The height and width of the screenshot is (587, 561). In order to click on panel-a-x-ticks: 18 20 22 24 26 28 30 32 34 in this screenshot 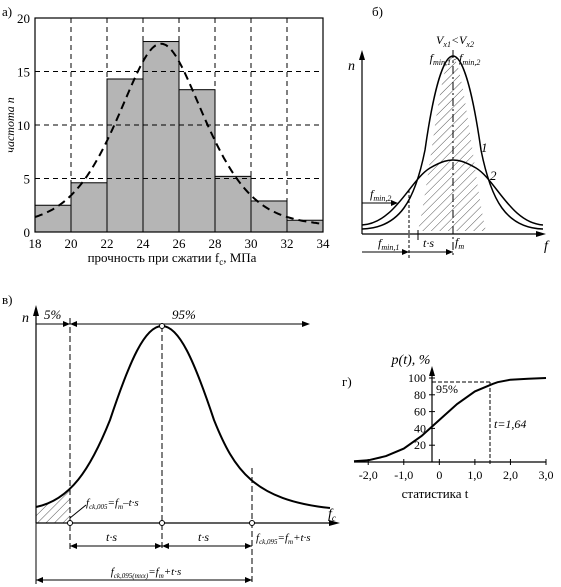, I will do `click(180, 243)`.